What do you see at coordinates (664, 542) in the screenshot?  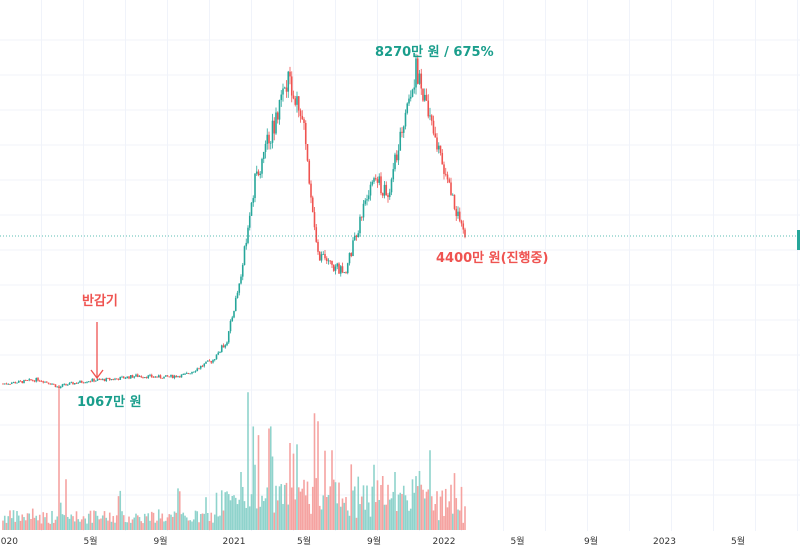 I see `x-tick-label: 2023` at bounding box center [664, 542].